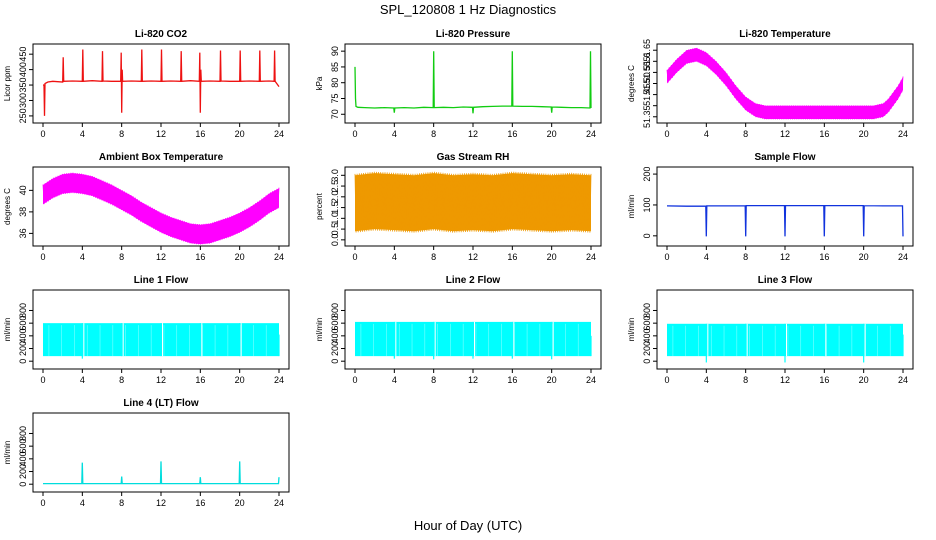 Image resolution: width=936 pixels, height=540 pixels. I want to click on y-tick-label: 40, so click(23, 190).